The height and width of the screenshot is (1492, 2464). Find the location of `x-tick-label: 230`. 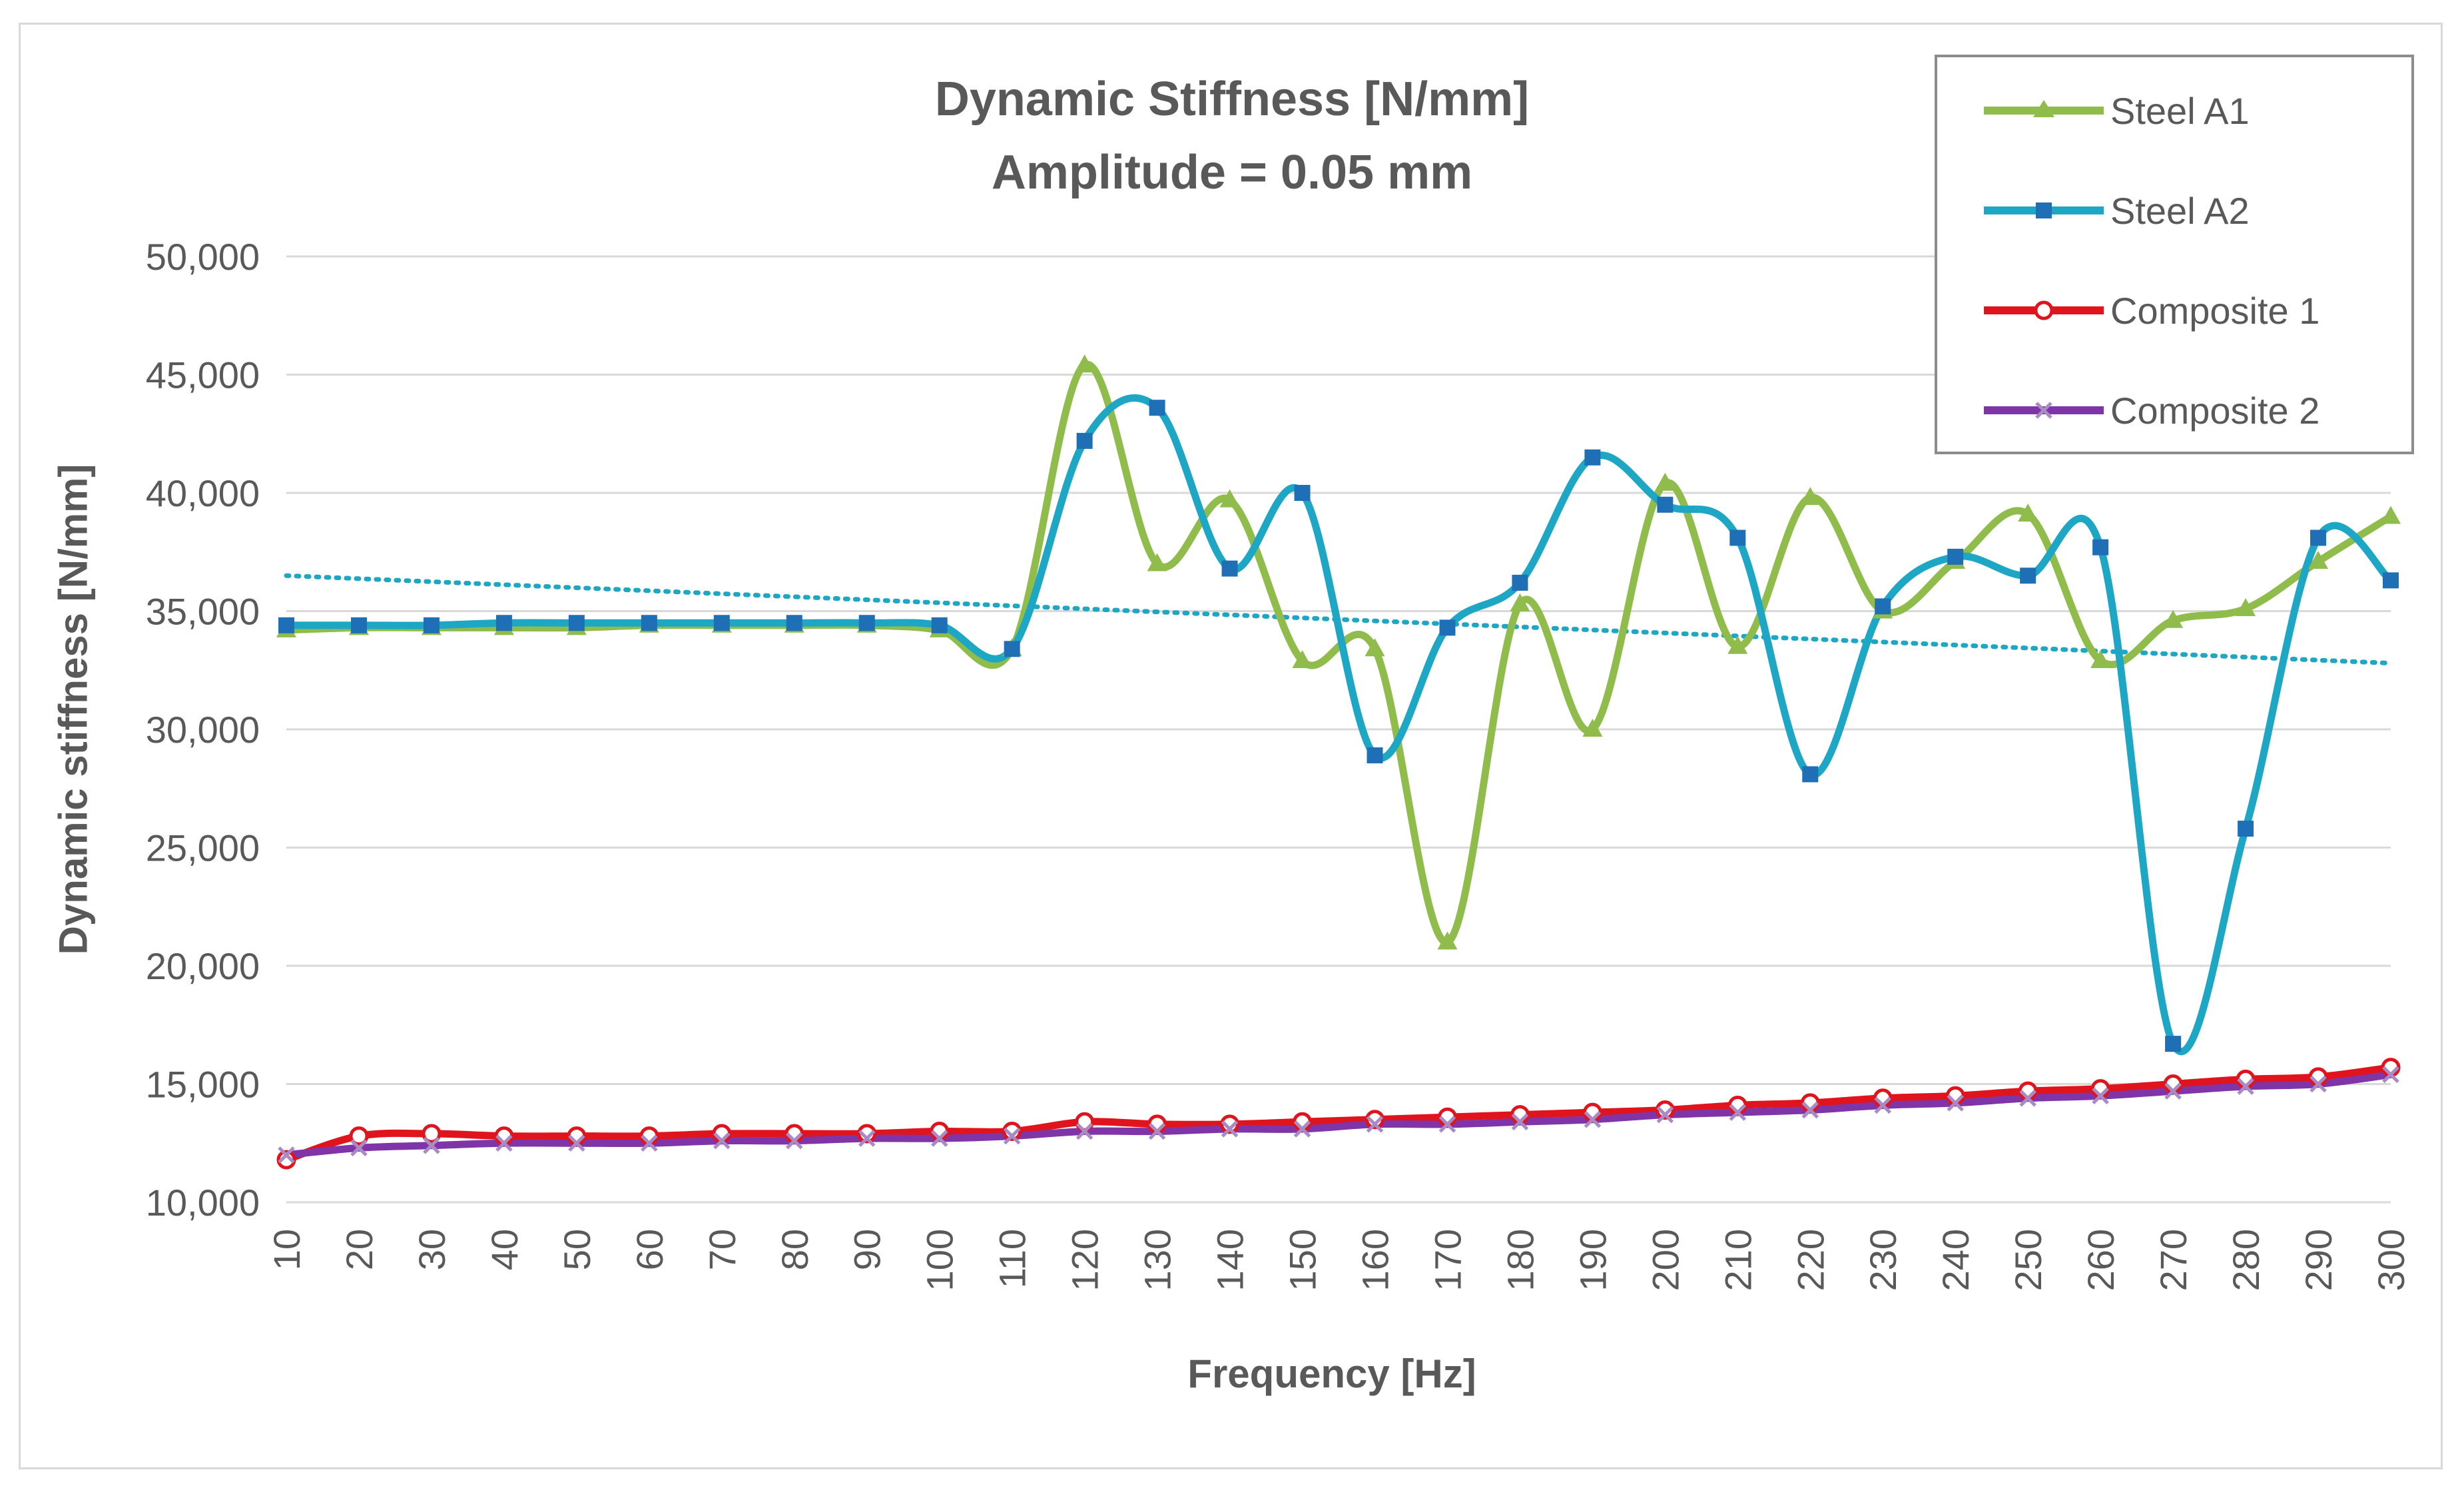

x-tick-label: 230 is located at coordinates (1883, 1260).